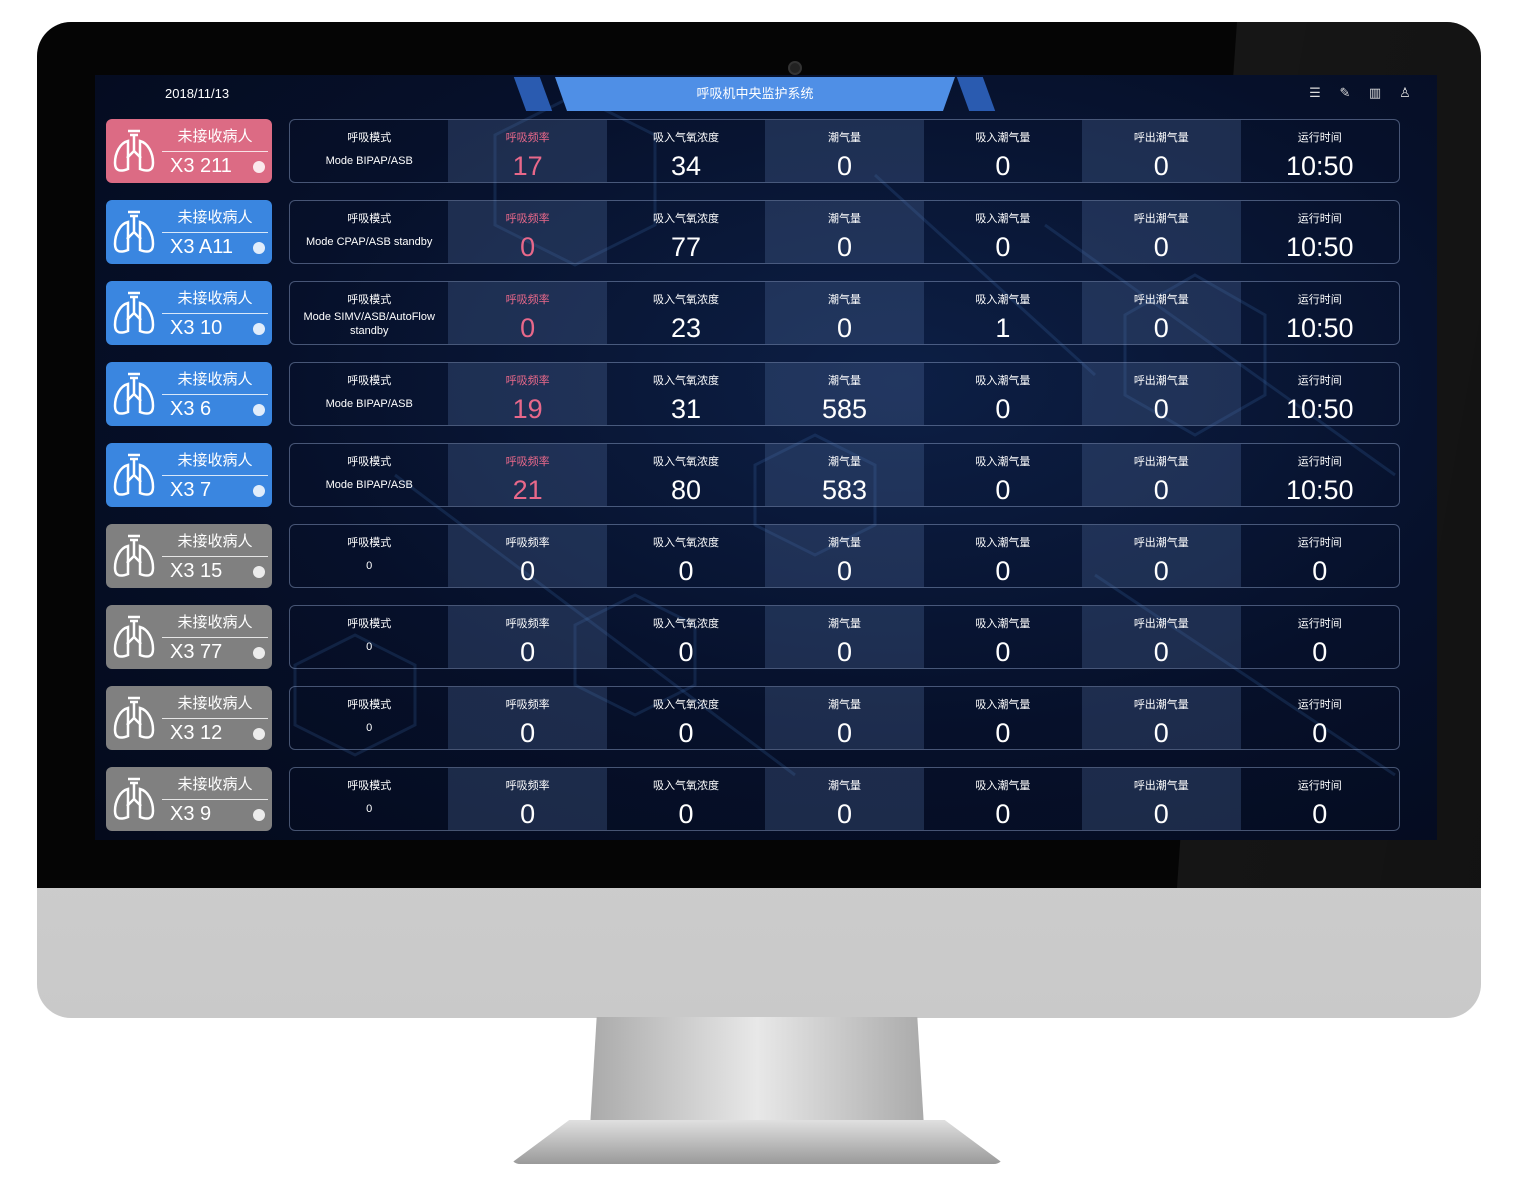  I want to click on bed-card: 未接收病人 X3 7, so click(189, 475).